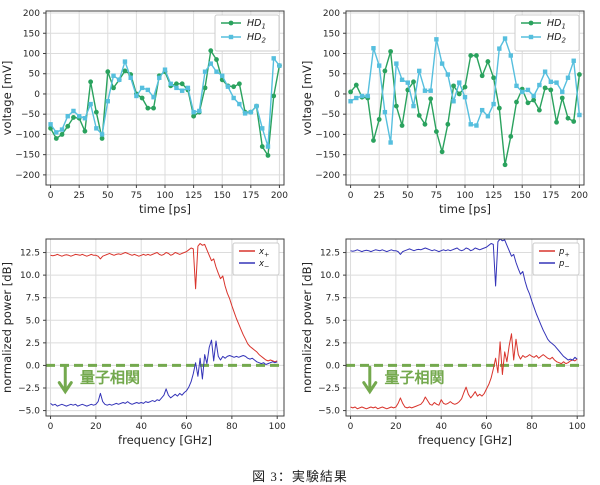 This screenshot has height=485, width=600. I want to click on svg-text: 12.5, so click(330, 254).